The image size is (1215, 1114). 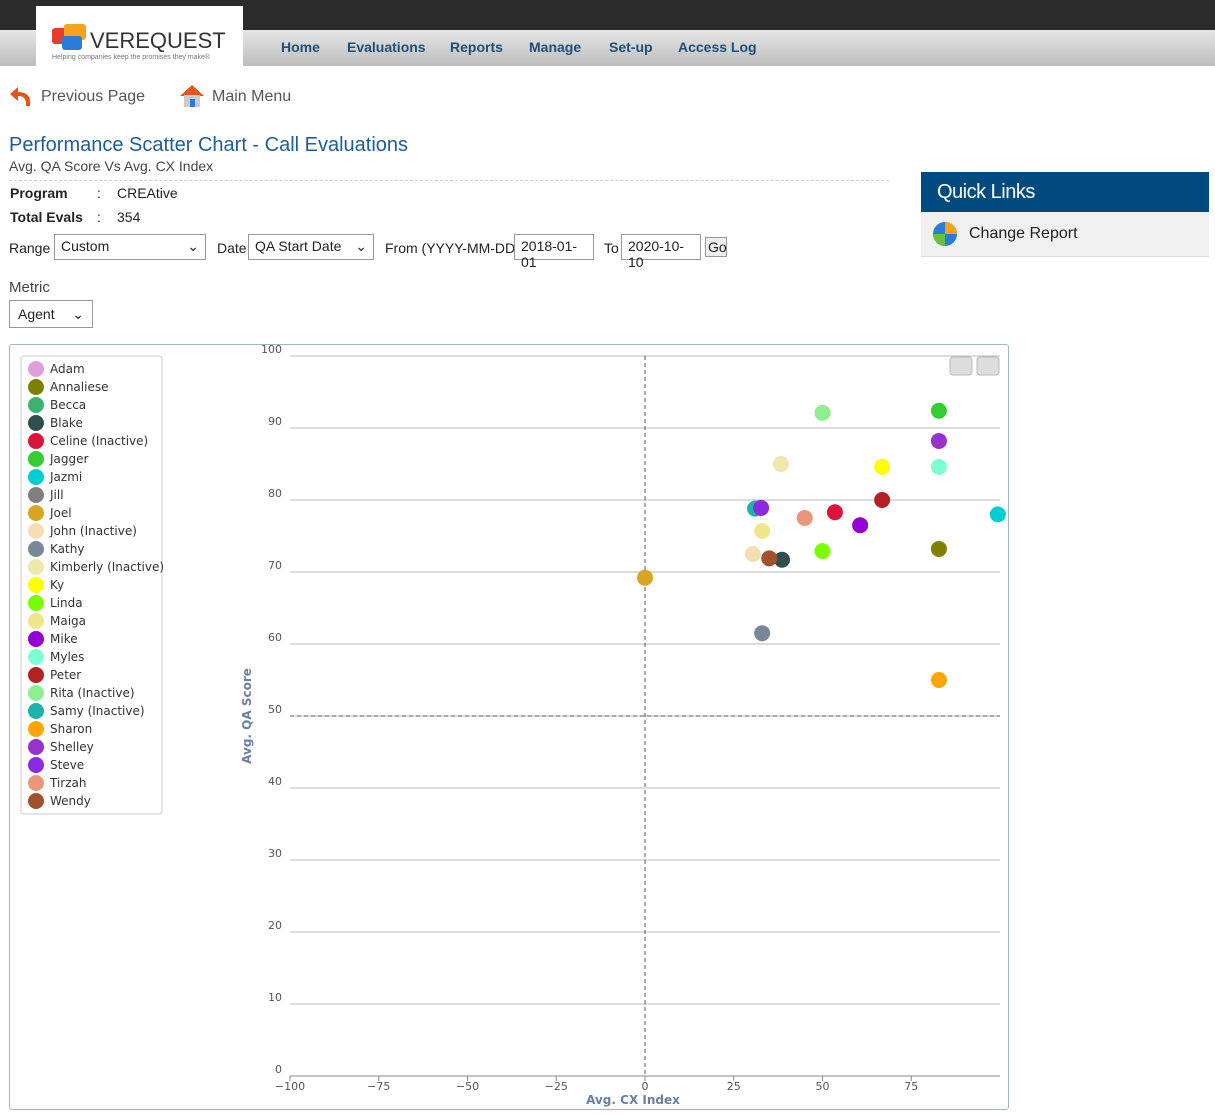 What do you see at coordinates (661, 252) in the screenshot?
I see `to-input: 2020-10-10` at bounding box center [661, 252].